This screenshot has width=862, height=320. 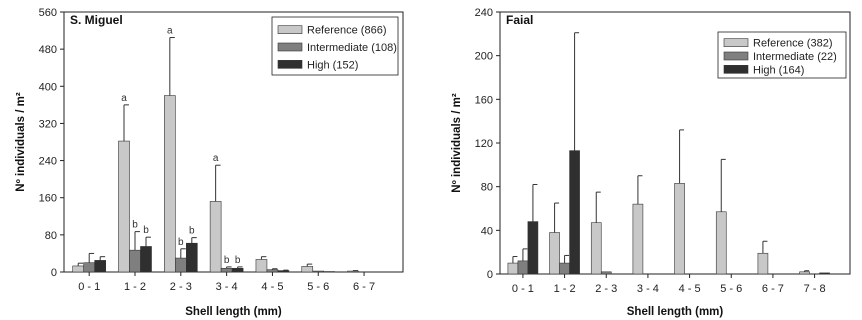 What do you see at coordinates (519, 20) in the screenshot?
I see `chart-title: Faial` at bounding box center [519, 20].